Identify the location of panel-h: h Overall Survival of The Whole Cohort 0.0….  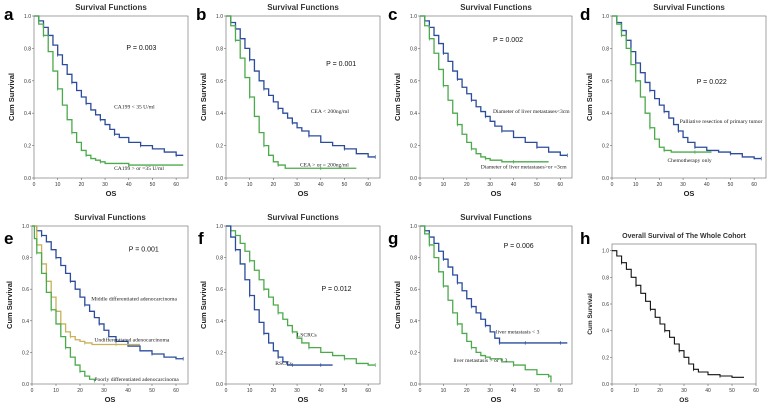
(669, 316).